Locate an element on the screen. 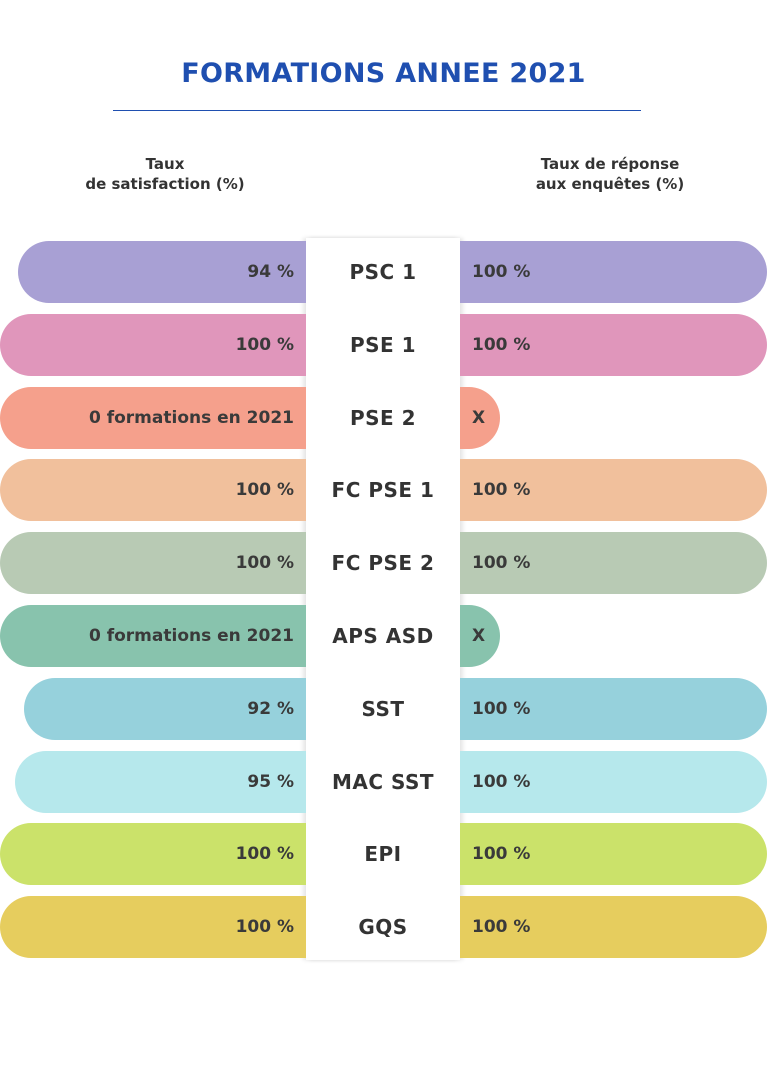 The image size is (767, 1084). satisfaction-label-fc-pse-2: 100 % is located at coordinates (264, 563).